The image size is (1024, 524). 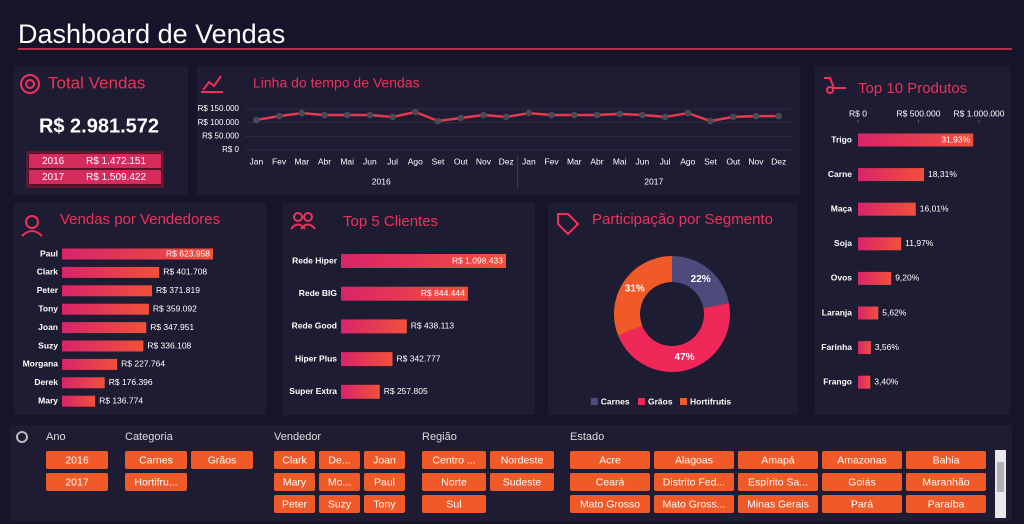 I want to click on value-label: 5,62%, so click(x=894, y=312).